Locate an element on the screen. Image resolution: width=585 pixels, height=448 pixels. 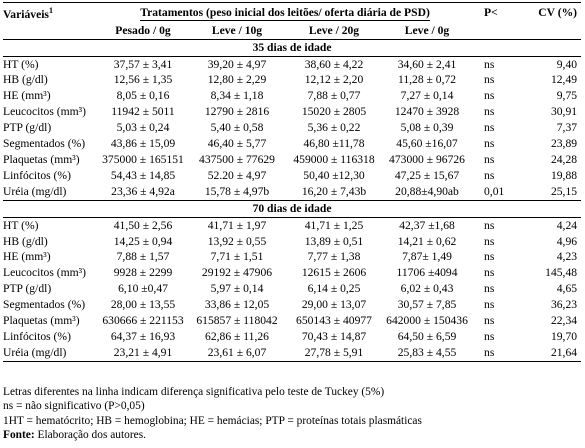
cv-cell: 36,23 is located at coordinates (564, 305).